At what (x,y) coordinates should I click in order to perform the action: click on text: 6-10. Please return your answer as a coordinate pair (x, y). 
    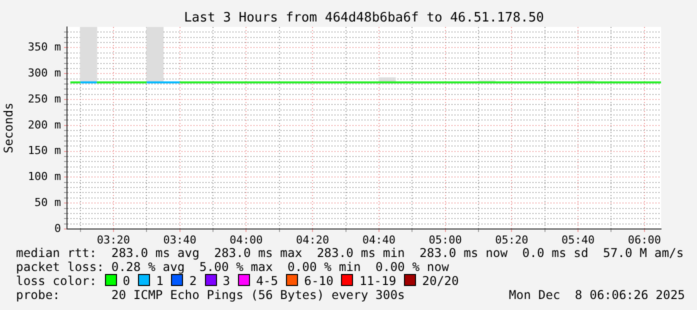
    Looking at the image, I should click on (319, 281).